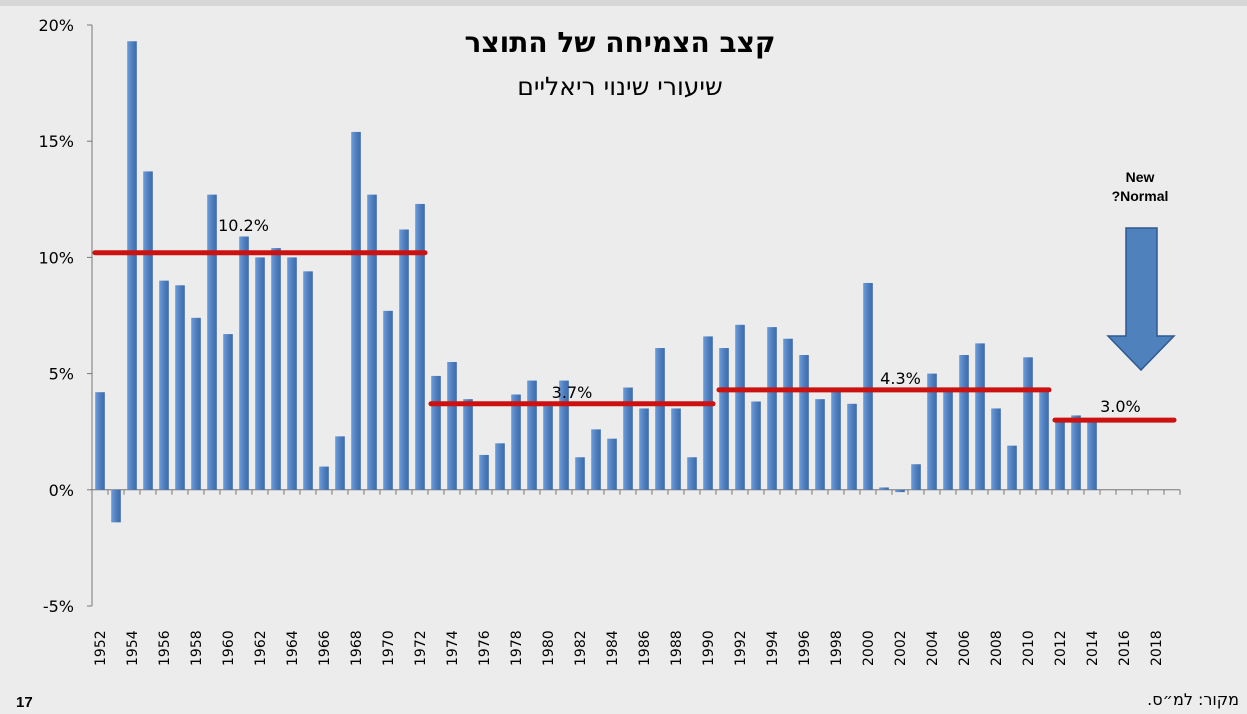 The image size is (1247, 714). I want to click on x-tick-label: 2014, so click(1093, 648).